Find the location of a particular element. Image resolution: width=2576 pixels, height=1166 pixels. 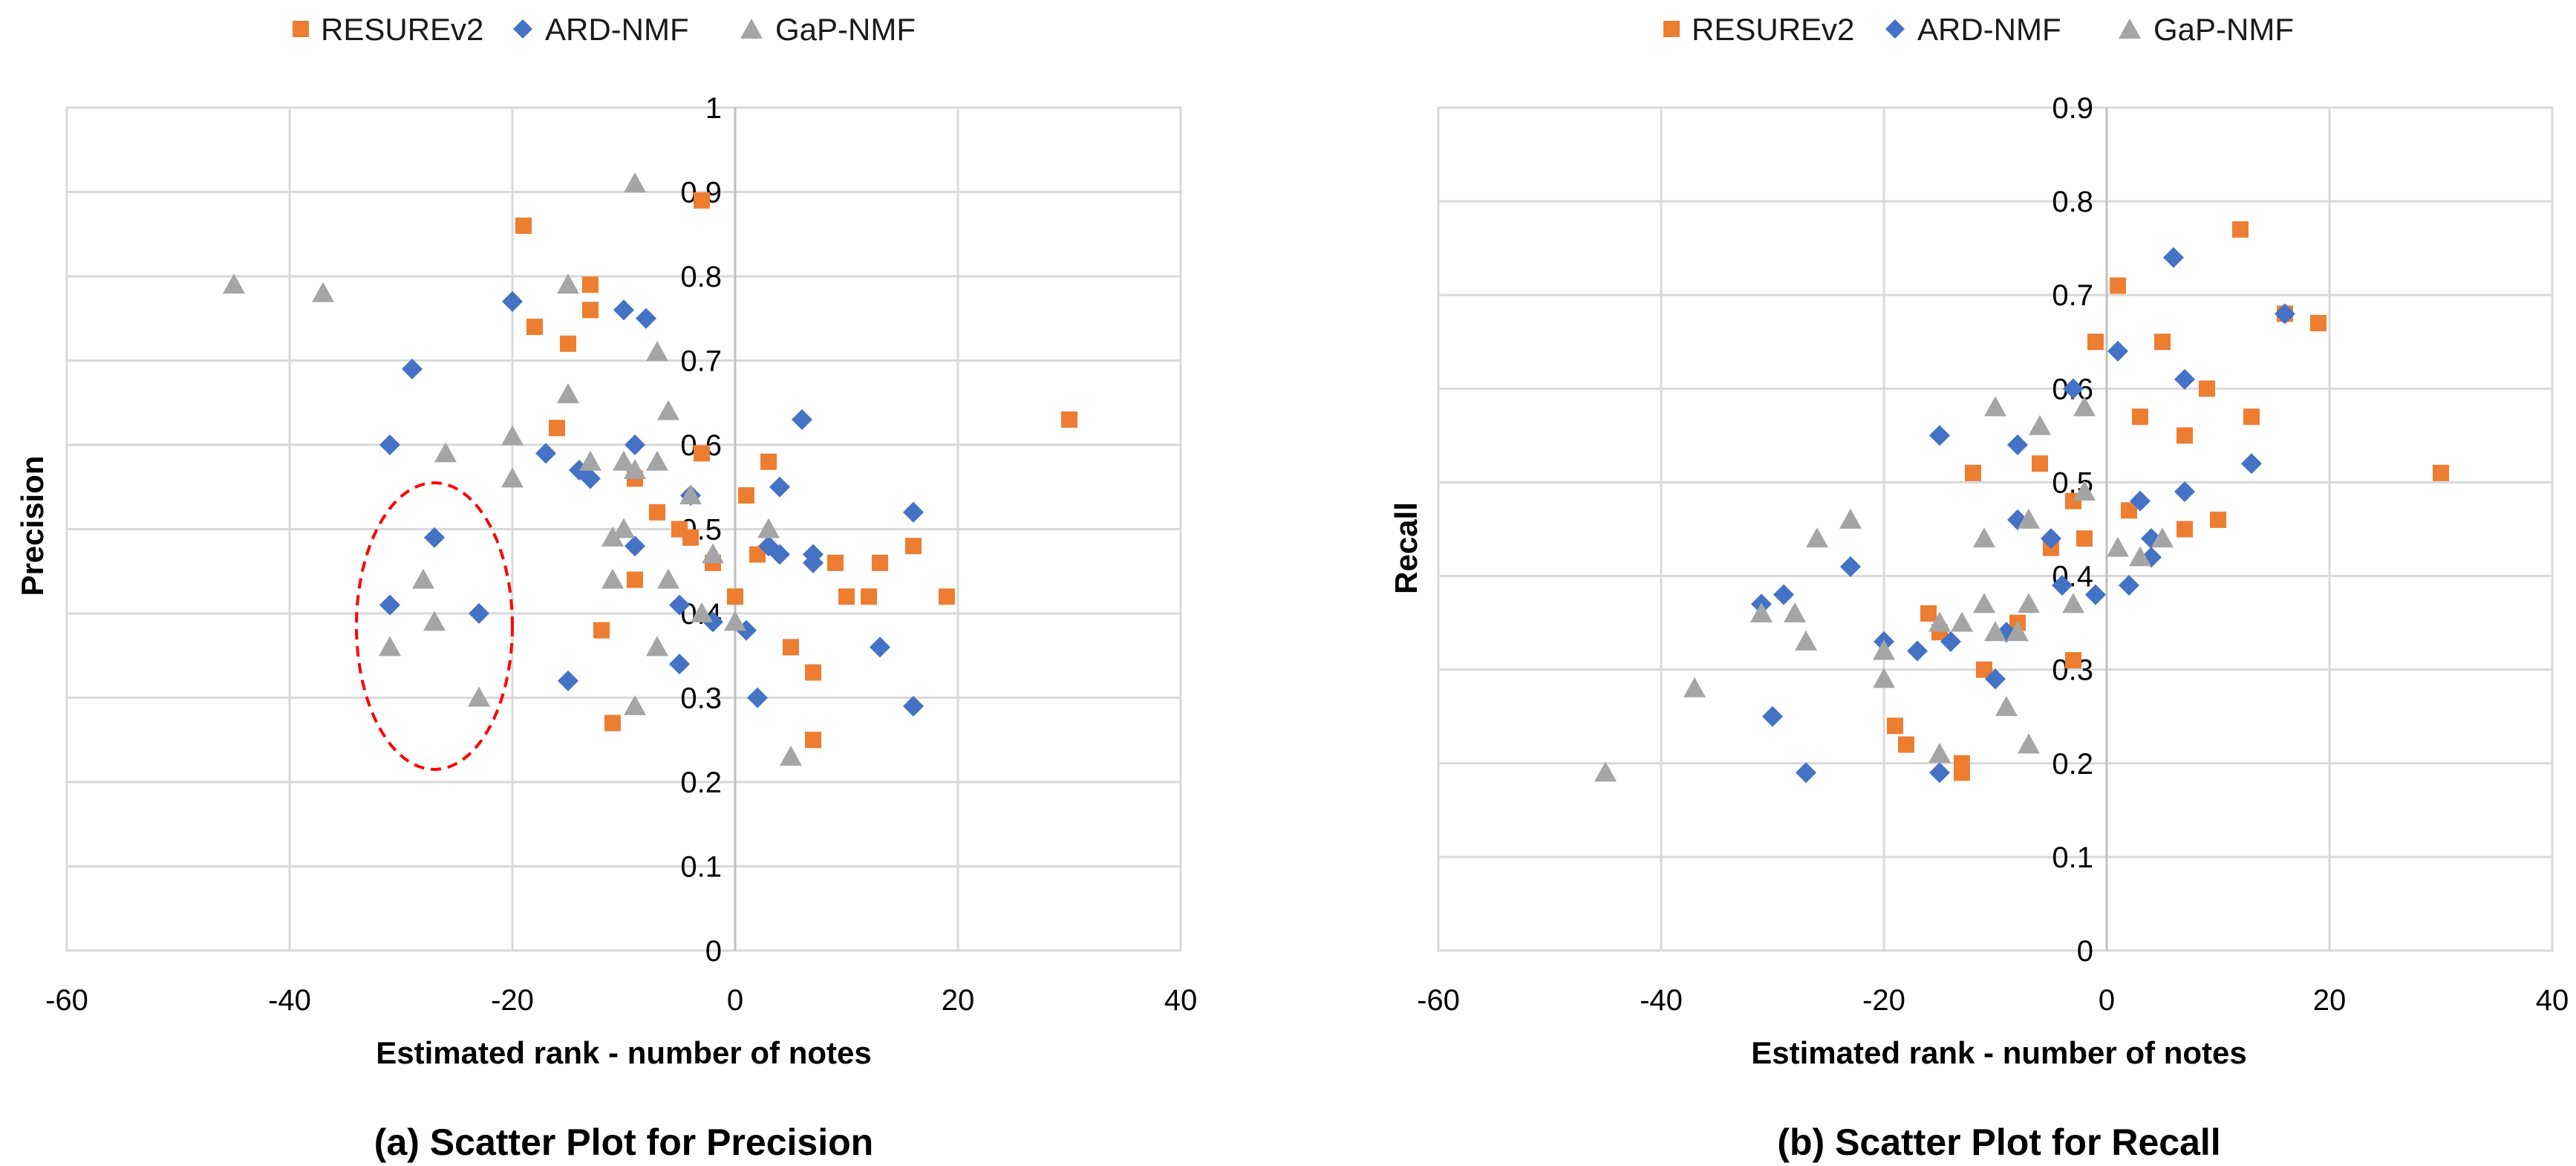

y-axis-title-recall: Recall is located at coordinates (1406, 548).